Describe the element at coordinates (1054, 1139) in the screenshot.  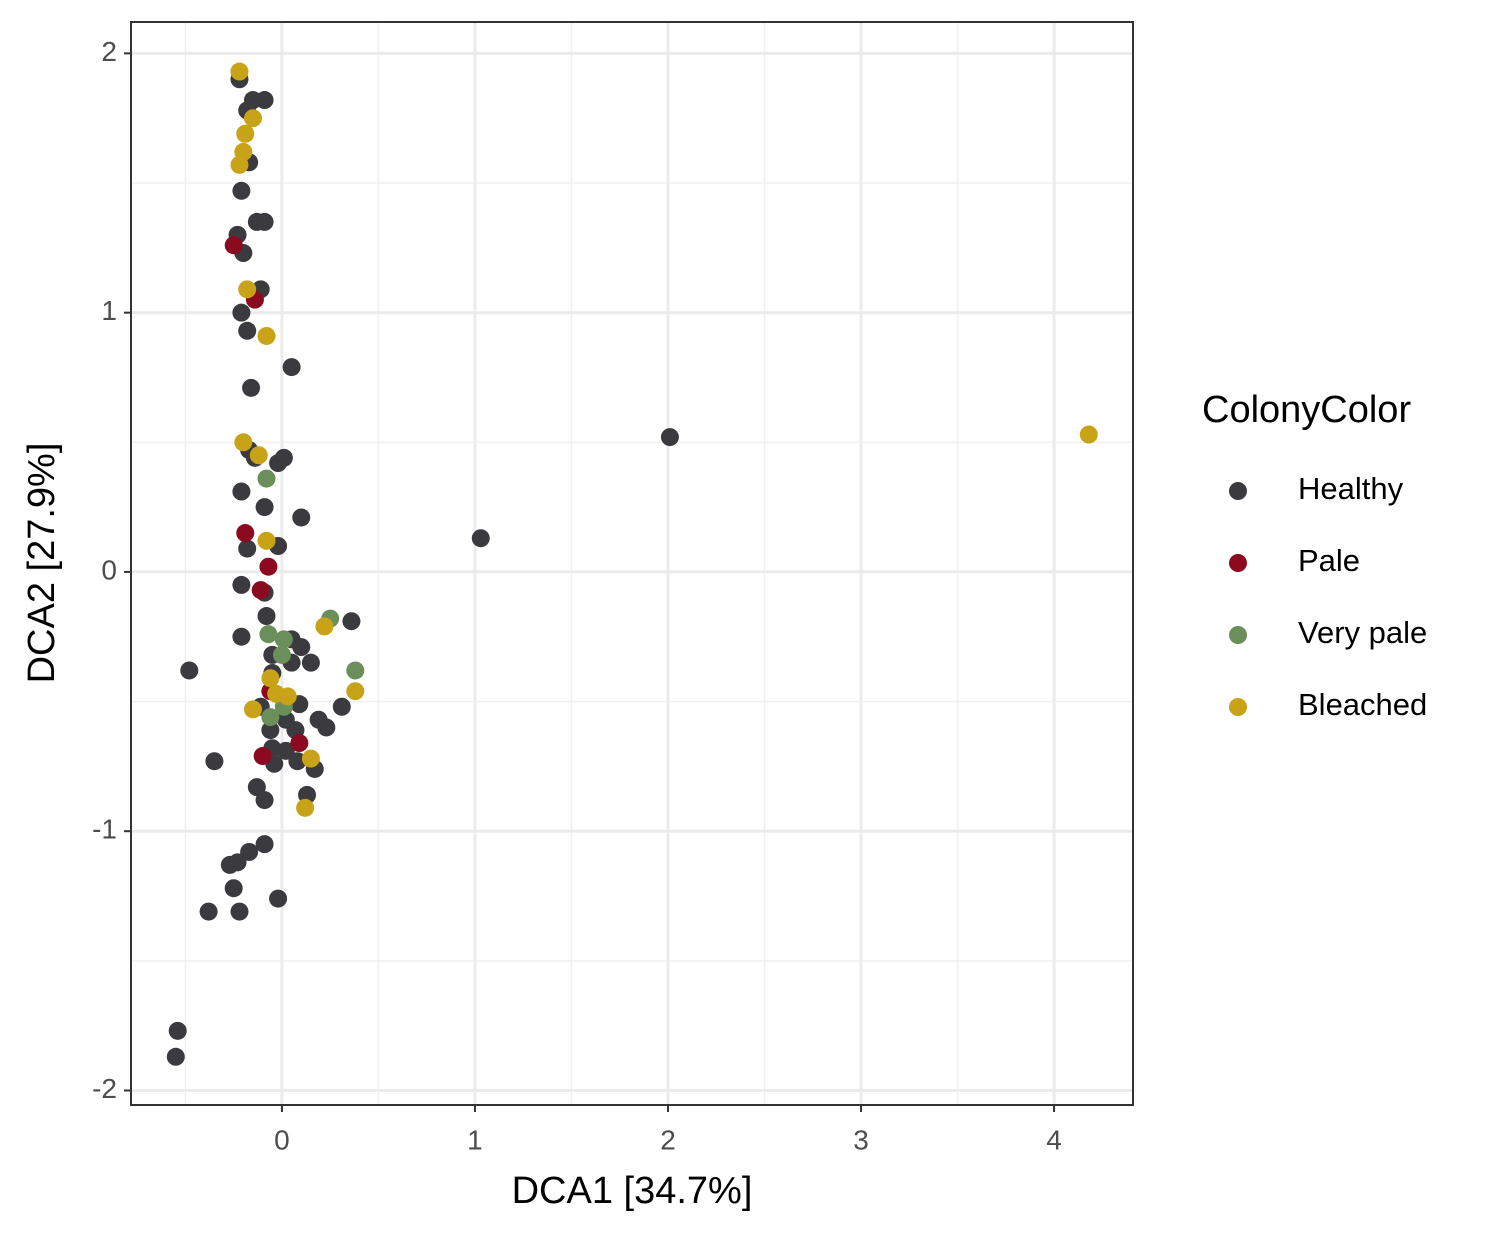
I see `x-tick-label: 4` at that location.